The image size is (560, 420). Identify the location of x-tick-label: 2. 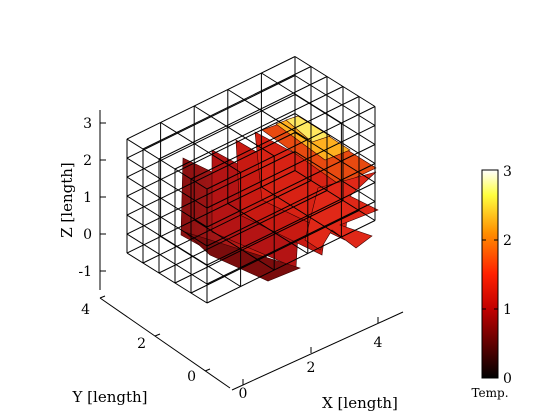
(311, 368).